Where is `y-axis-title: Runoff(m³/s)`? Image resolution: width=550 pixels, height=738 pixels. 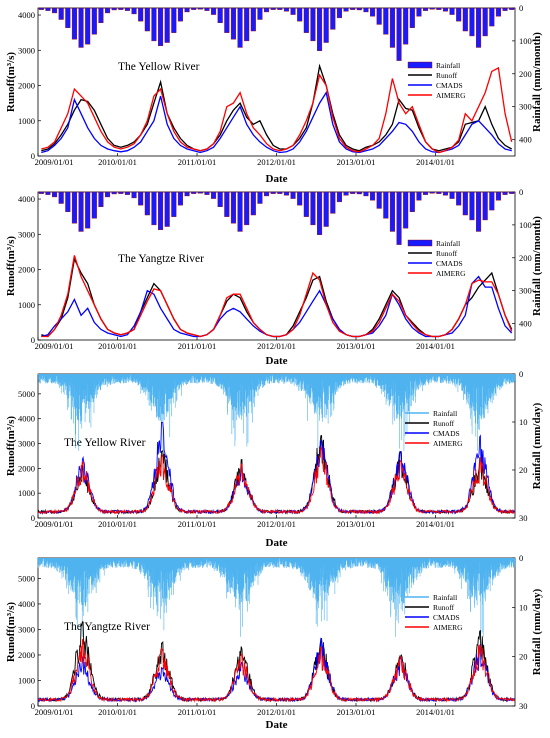 y-axis-title: Runoff(m³/s) is located at coordinates (11, 632).